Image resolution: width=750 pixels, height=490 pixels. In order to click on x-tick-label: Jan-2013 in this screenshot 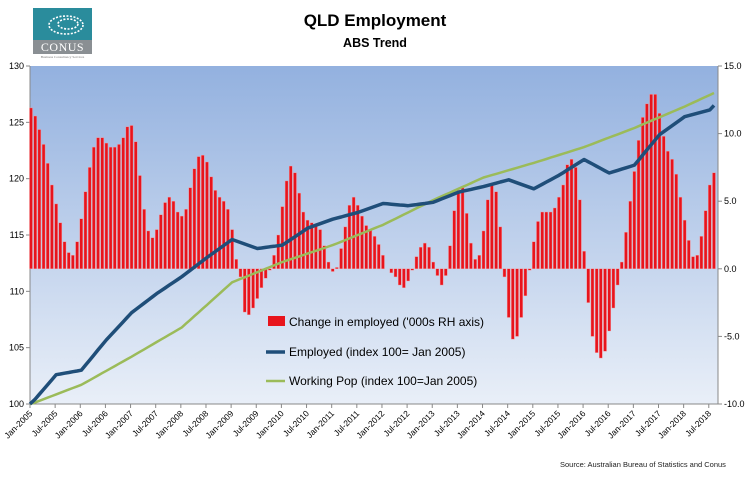, I will do `click(421, 424)`.